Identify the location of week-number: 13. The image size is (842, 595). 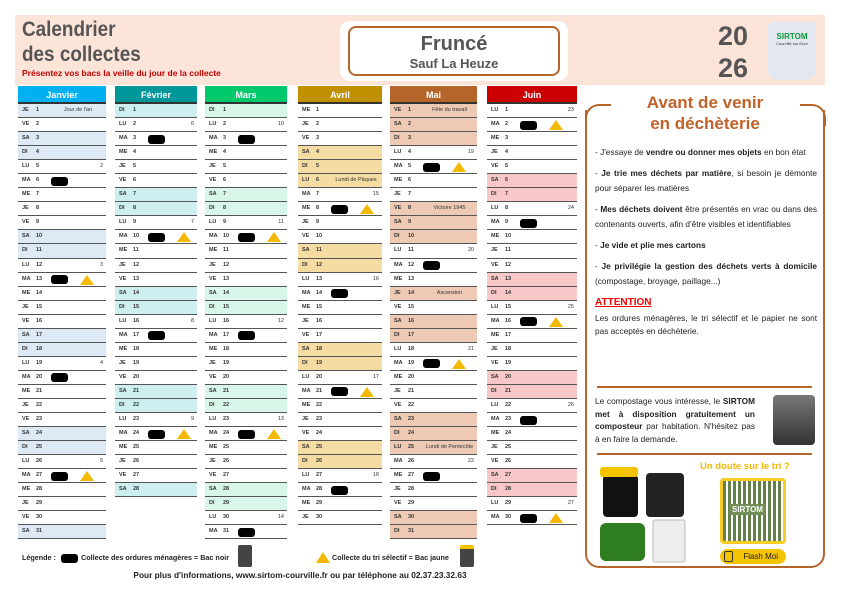
(280, 419).